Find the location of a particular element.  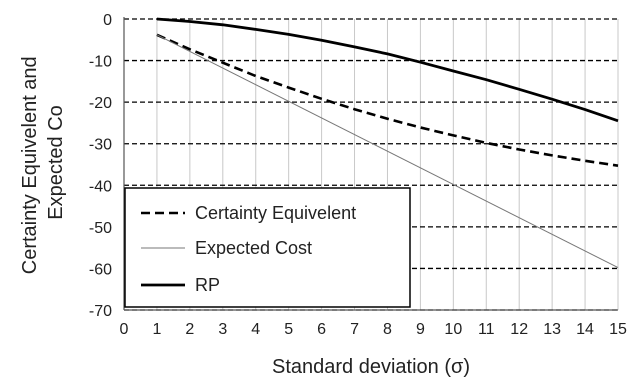

y-tick-label-neg10: -10 is located at coordinates (100, 62).